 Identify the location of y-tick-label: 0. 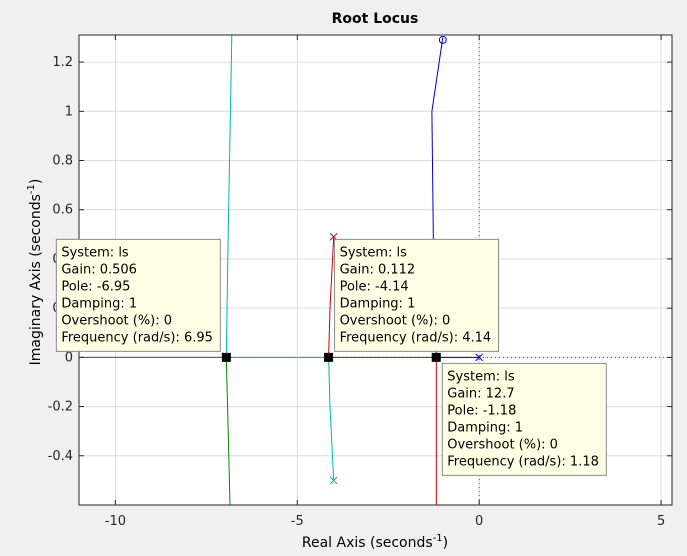
(69, 357).